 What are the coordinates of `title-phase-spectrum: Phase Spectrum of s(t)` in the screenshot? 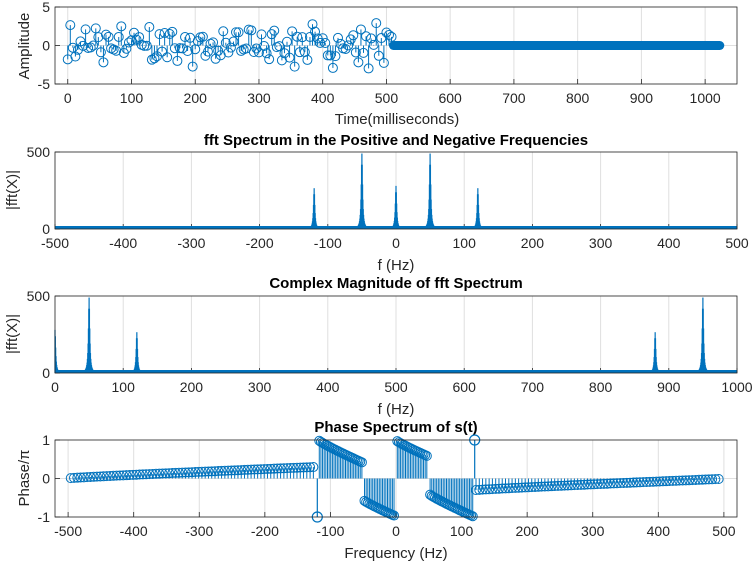 It's located at (395, 427).